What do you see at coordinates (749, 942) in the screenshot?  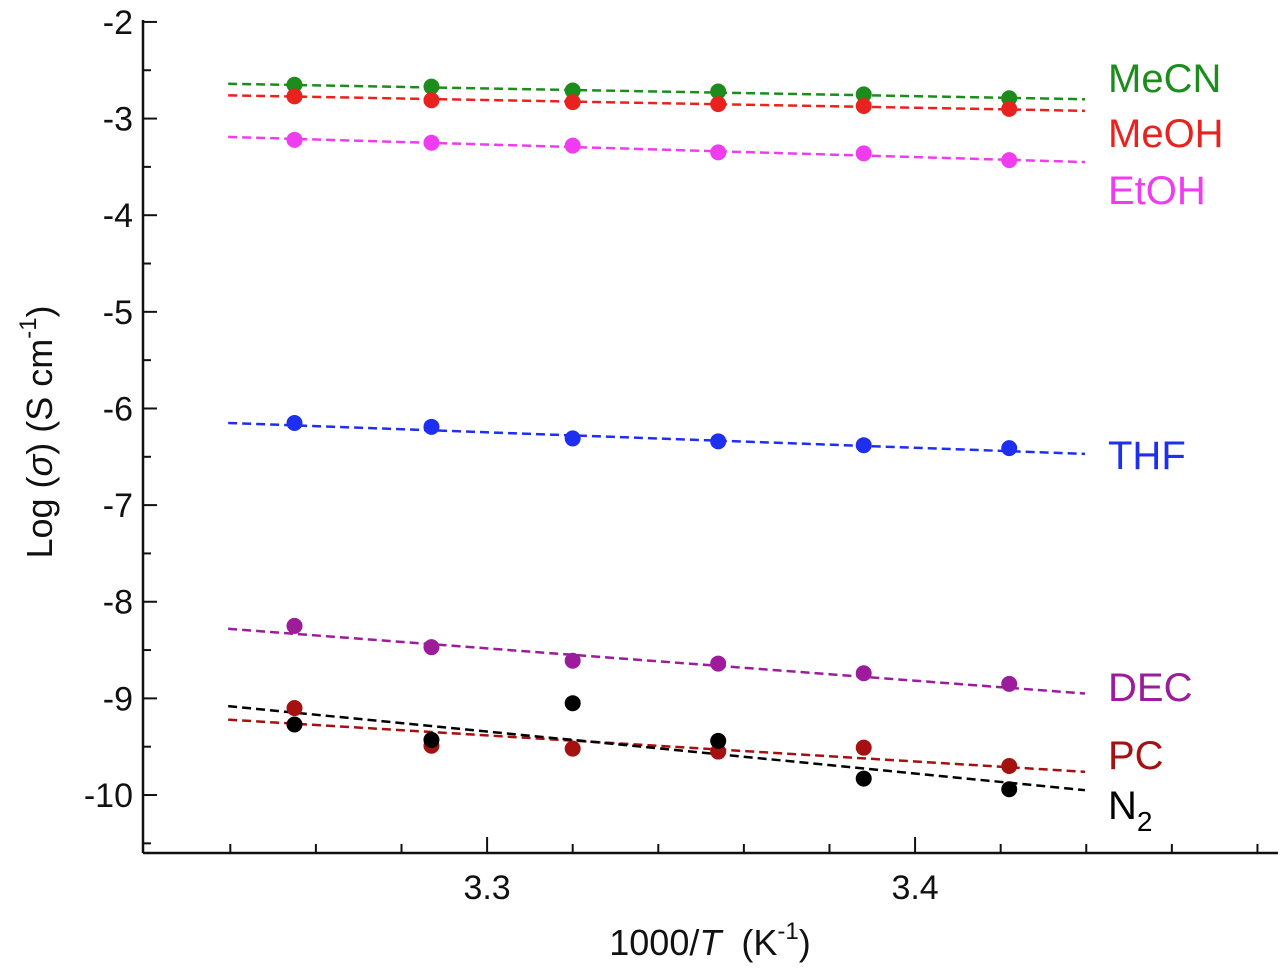 I see `x-title-unit: (K` at bounding box center [749, 942].